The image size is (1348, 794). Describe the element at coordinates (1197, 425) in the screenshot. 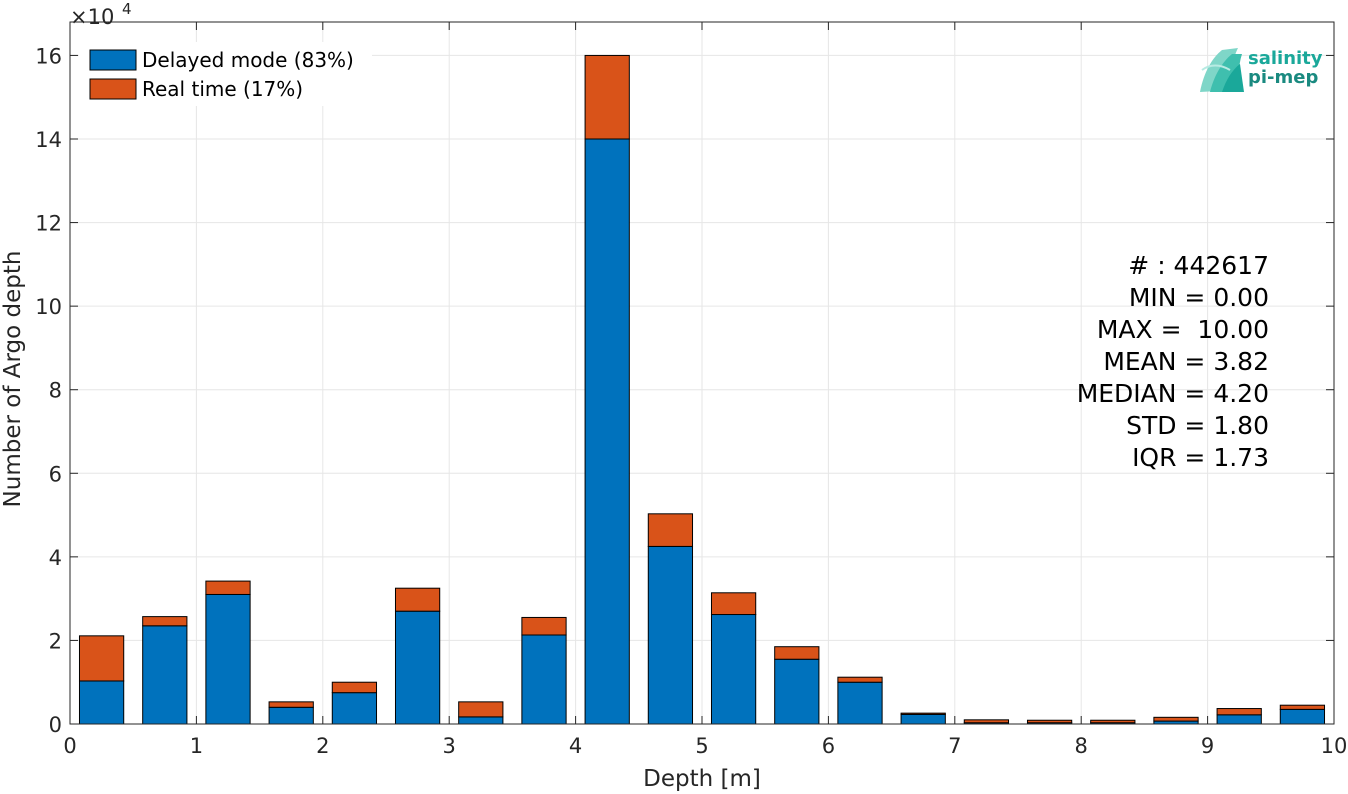

I see `stat-std: STD = 1.80` at that location.